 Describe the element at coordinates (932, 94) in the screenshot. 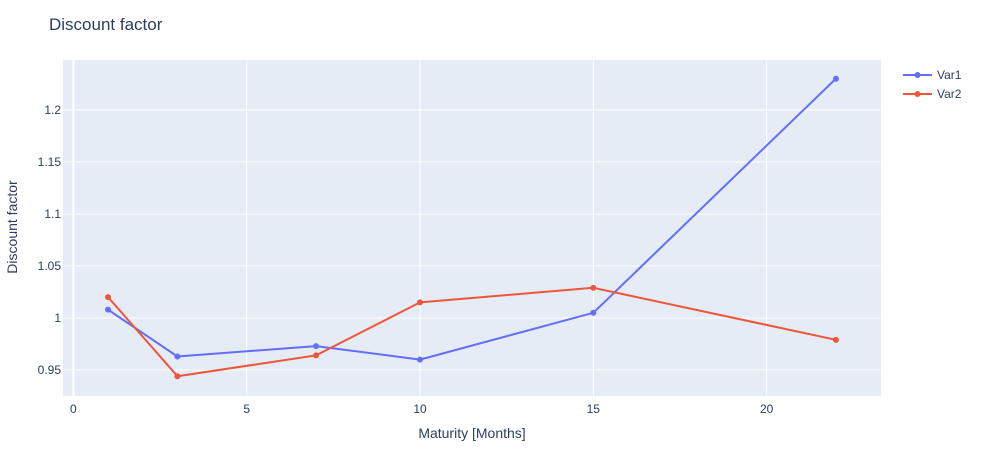

I see `legend-item: Var2` at that location.